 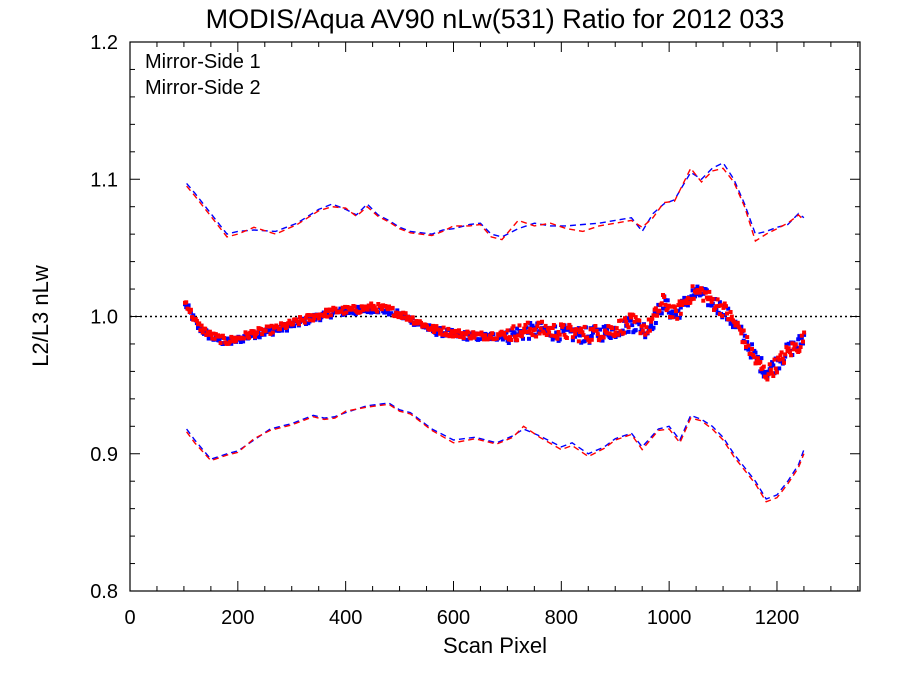 I want to click on upper-envelope-line, so click(x=495, y=199).